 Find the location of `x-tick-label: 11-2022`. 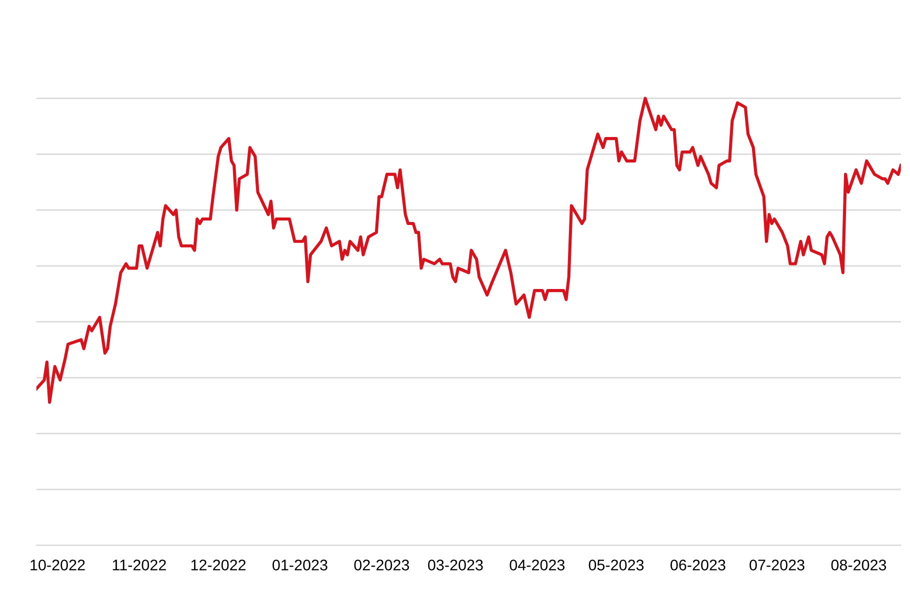

x-tick-label: 11-2022 is located at coordinates (139, 565).